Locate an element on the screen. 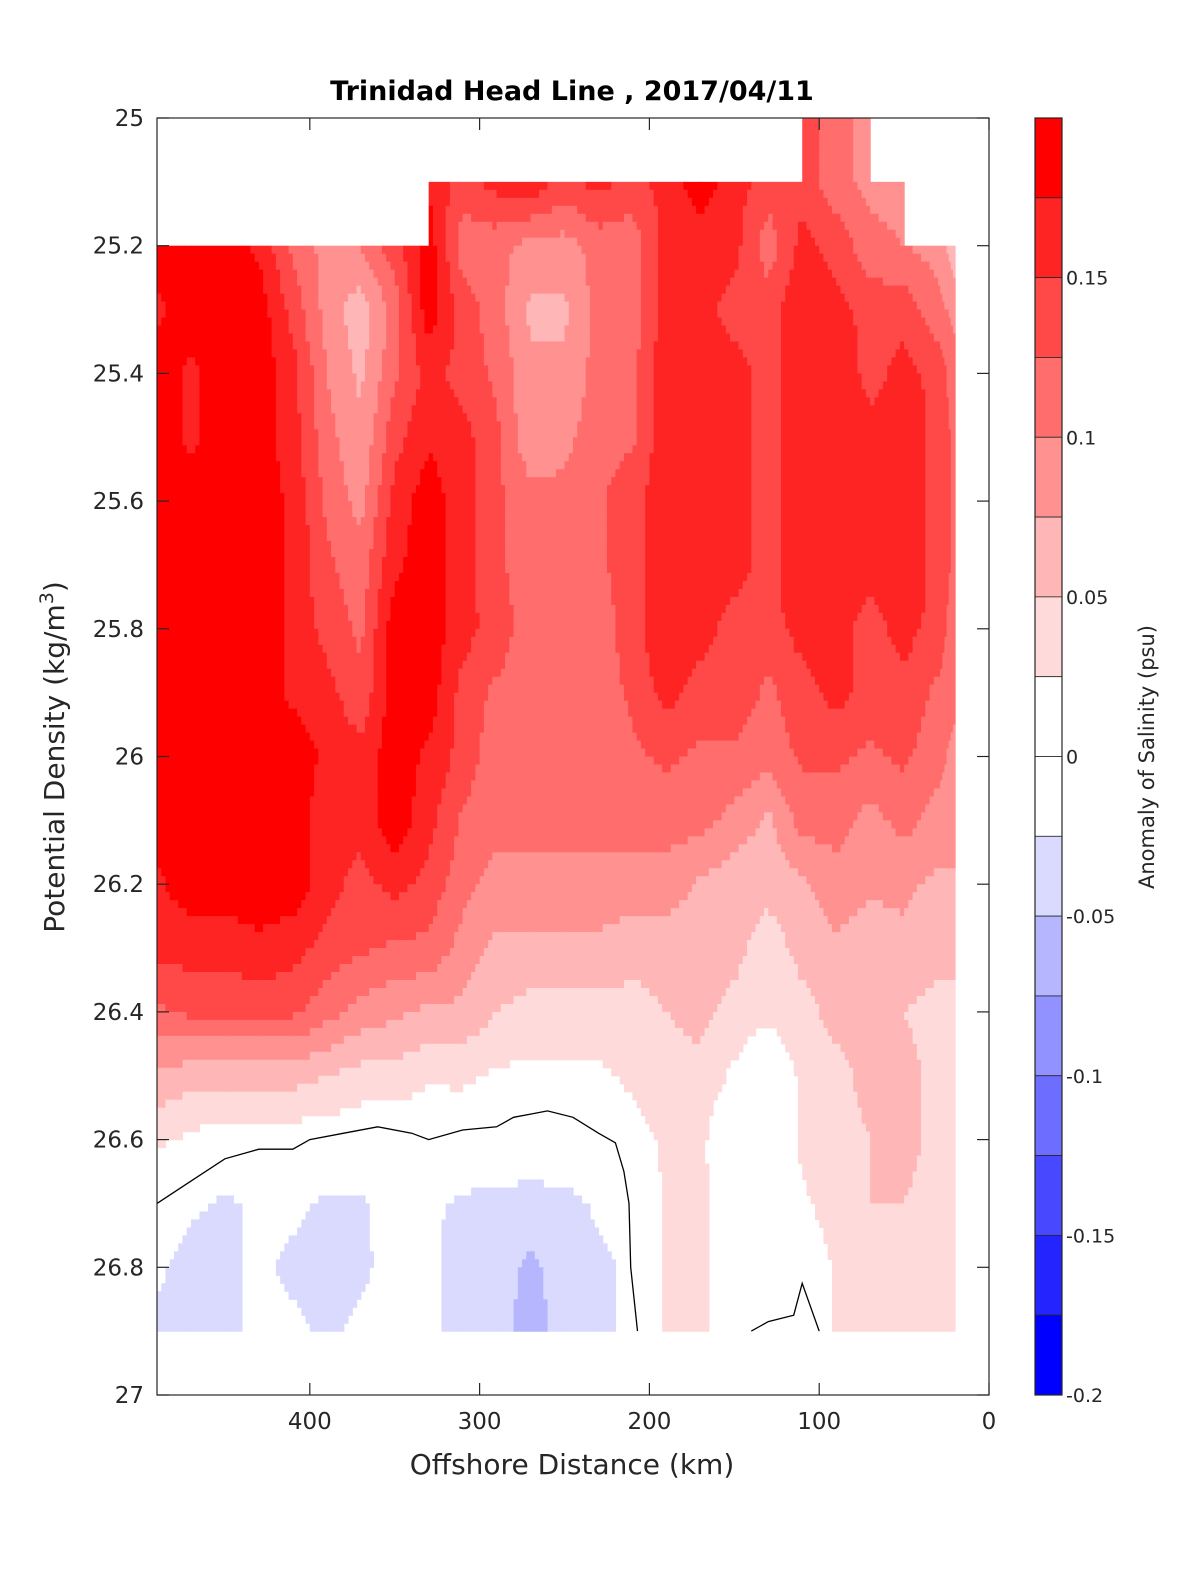 This screenshot has width=1200, height=1575. y-tick-label: 26.4 is located at coordinates (118, 1013).